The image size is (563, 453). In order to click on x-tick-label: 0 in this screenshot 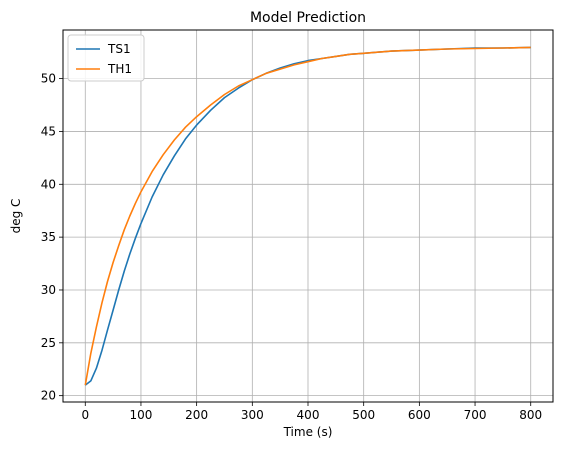, I will do `click(85, 415)`.